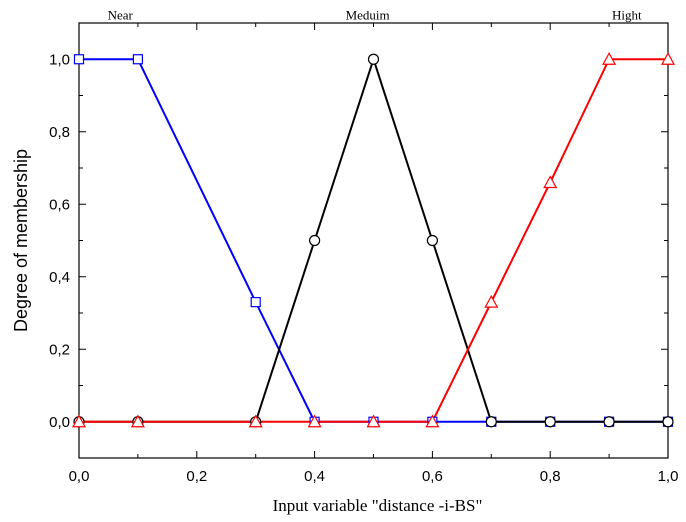 This screenshot has height=522, width=686. What do you see at coordinates (59, 277) in the screenshot?
I see `y-tick-label: 0,4` at bounding box center [59, 277].